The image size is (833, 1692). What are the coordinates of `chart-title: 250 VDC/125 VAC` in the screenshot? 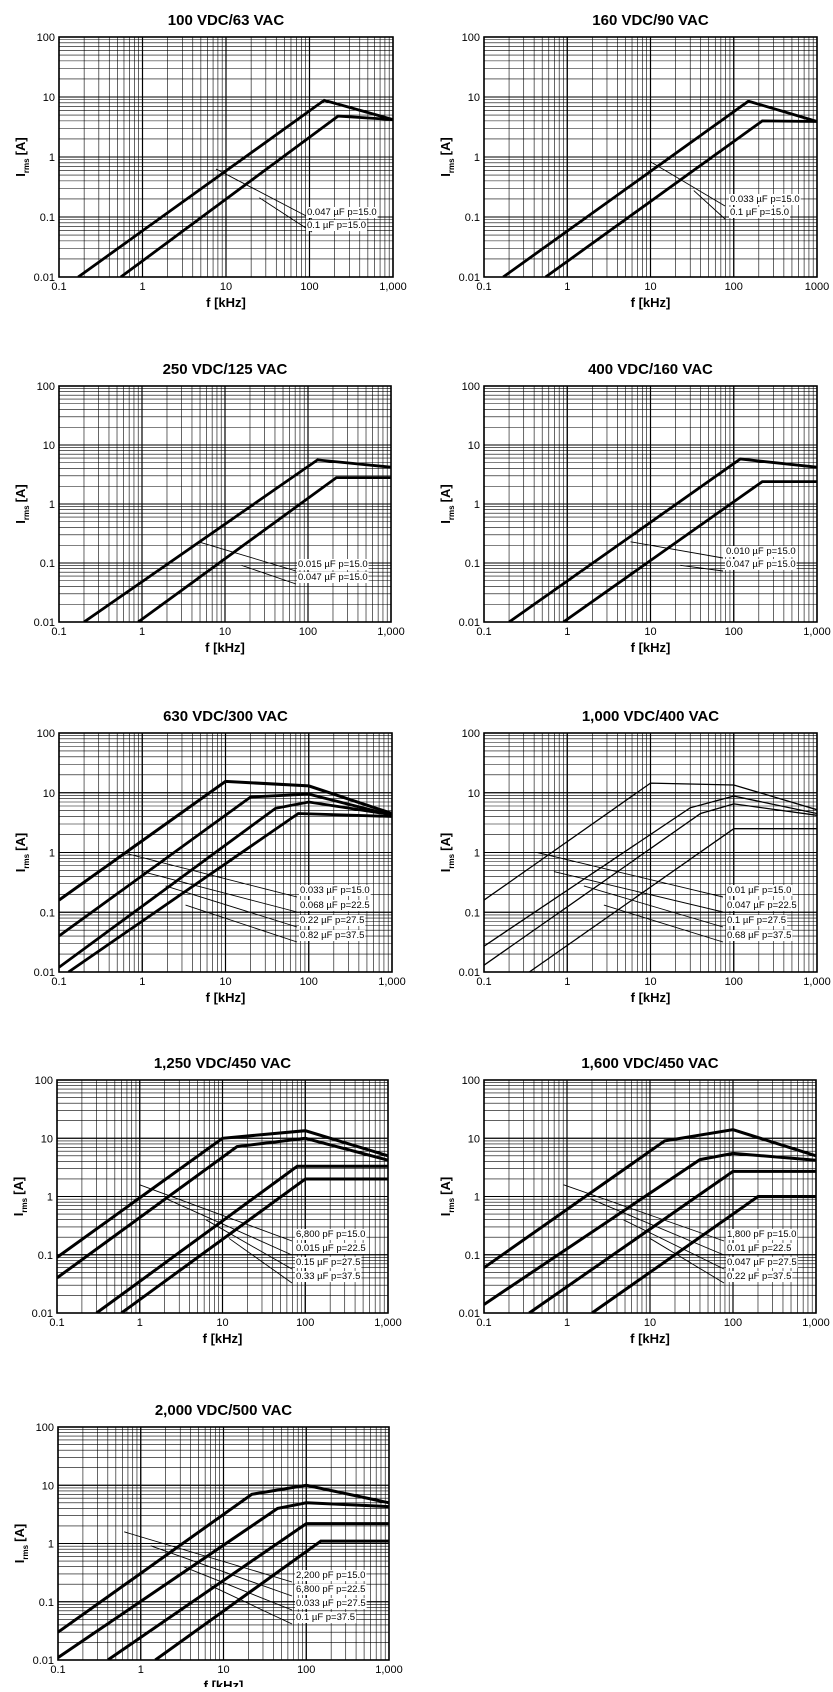 It's located at (225, 369).